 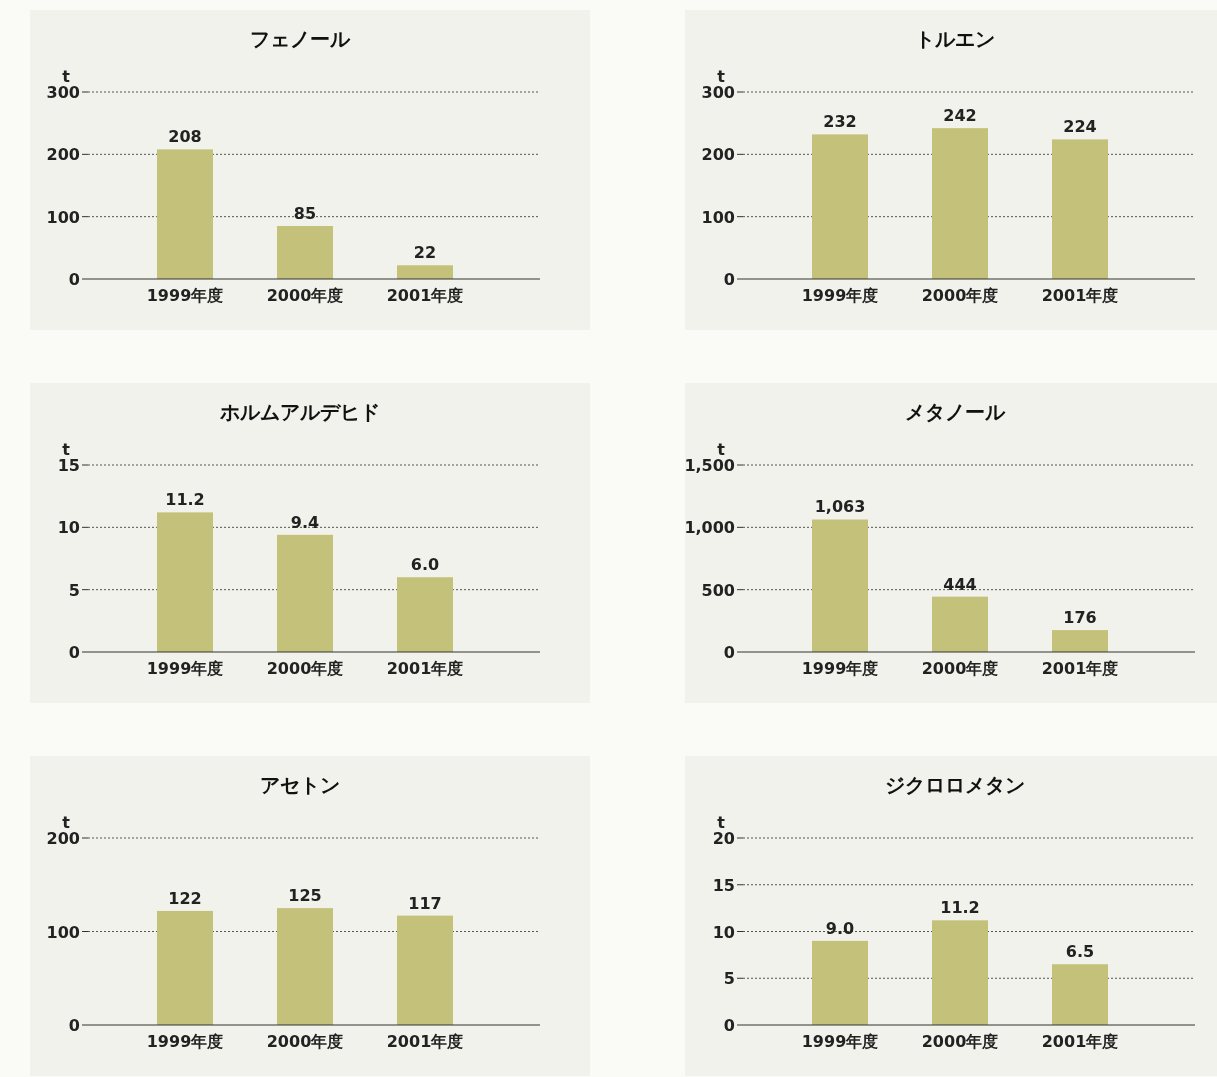 What do you see at coordinates (723, 838) in the screenshot?
I see `y-tick-label: 20` at bounding box center [723, 838].